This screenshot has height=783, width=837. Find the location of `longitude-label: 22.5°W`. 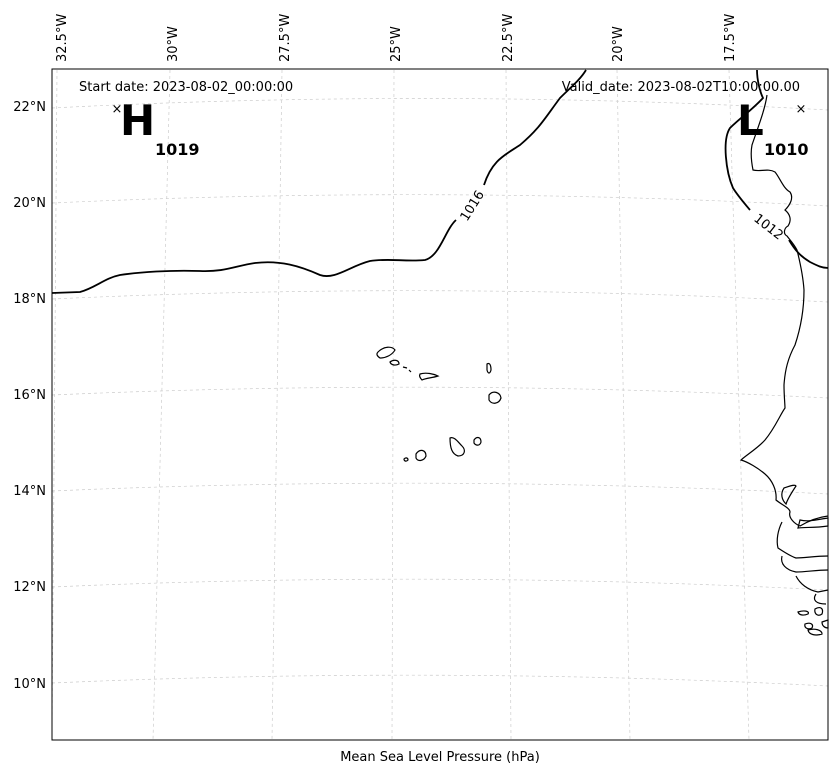

longitude-label: 22.5°W is located at coordinates (508, 38).